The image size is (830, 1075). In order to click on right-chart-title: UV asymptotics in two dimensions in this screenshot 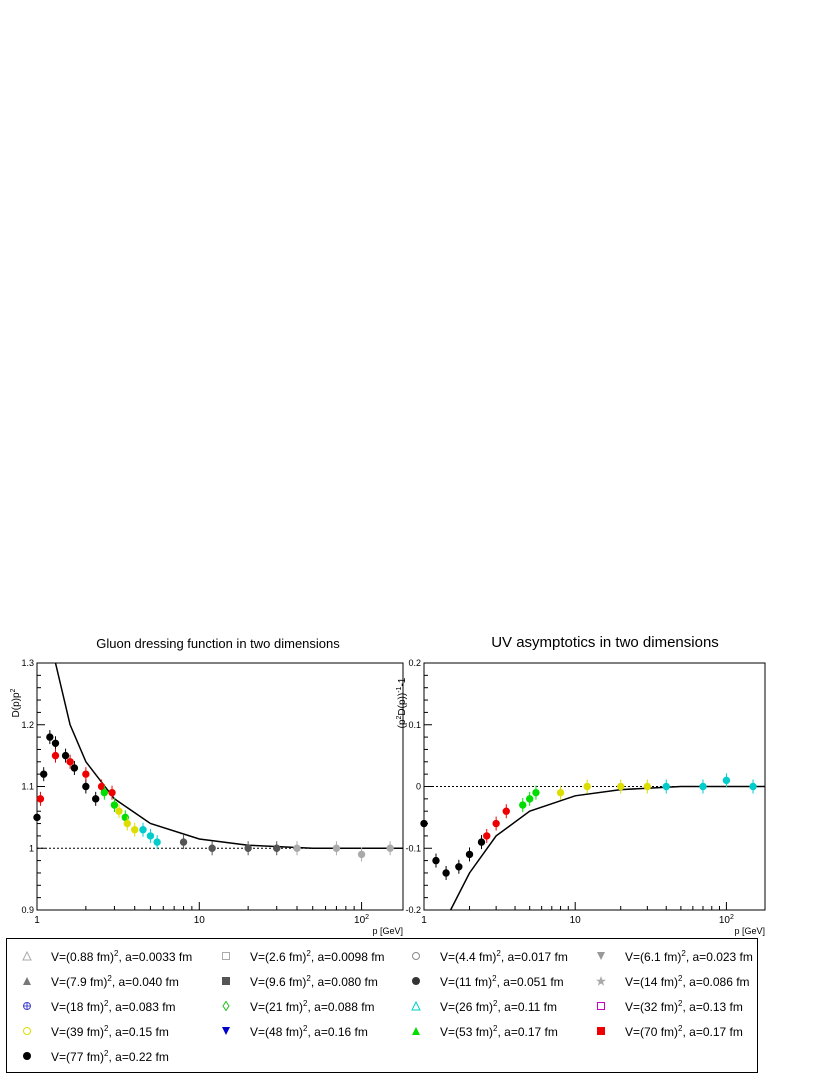, I will do `click(605, 642)`.